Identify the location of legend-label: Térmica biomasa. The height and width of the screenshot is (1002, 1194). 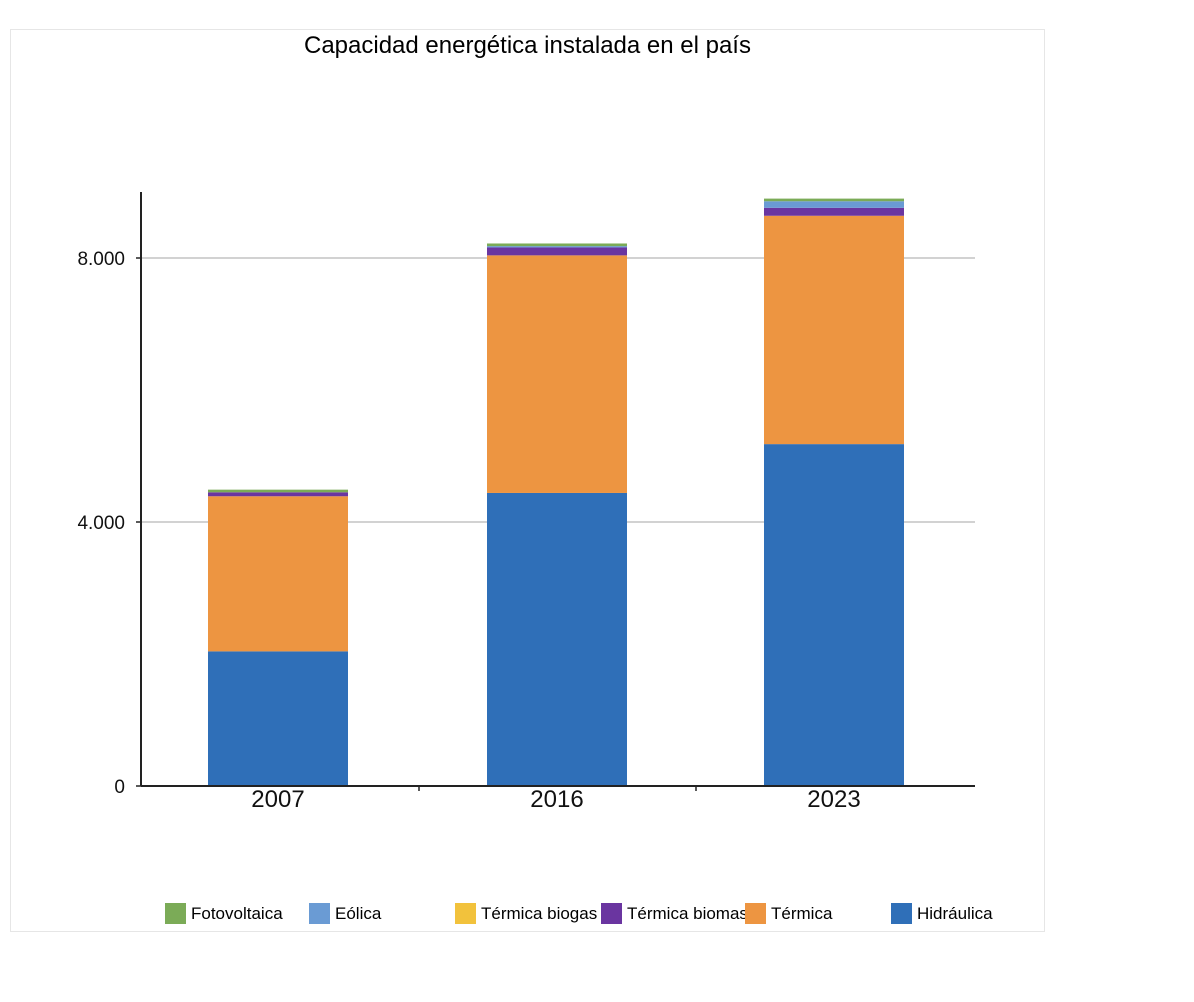
(692, 913).